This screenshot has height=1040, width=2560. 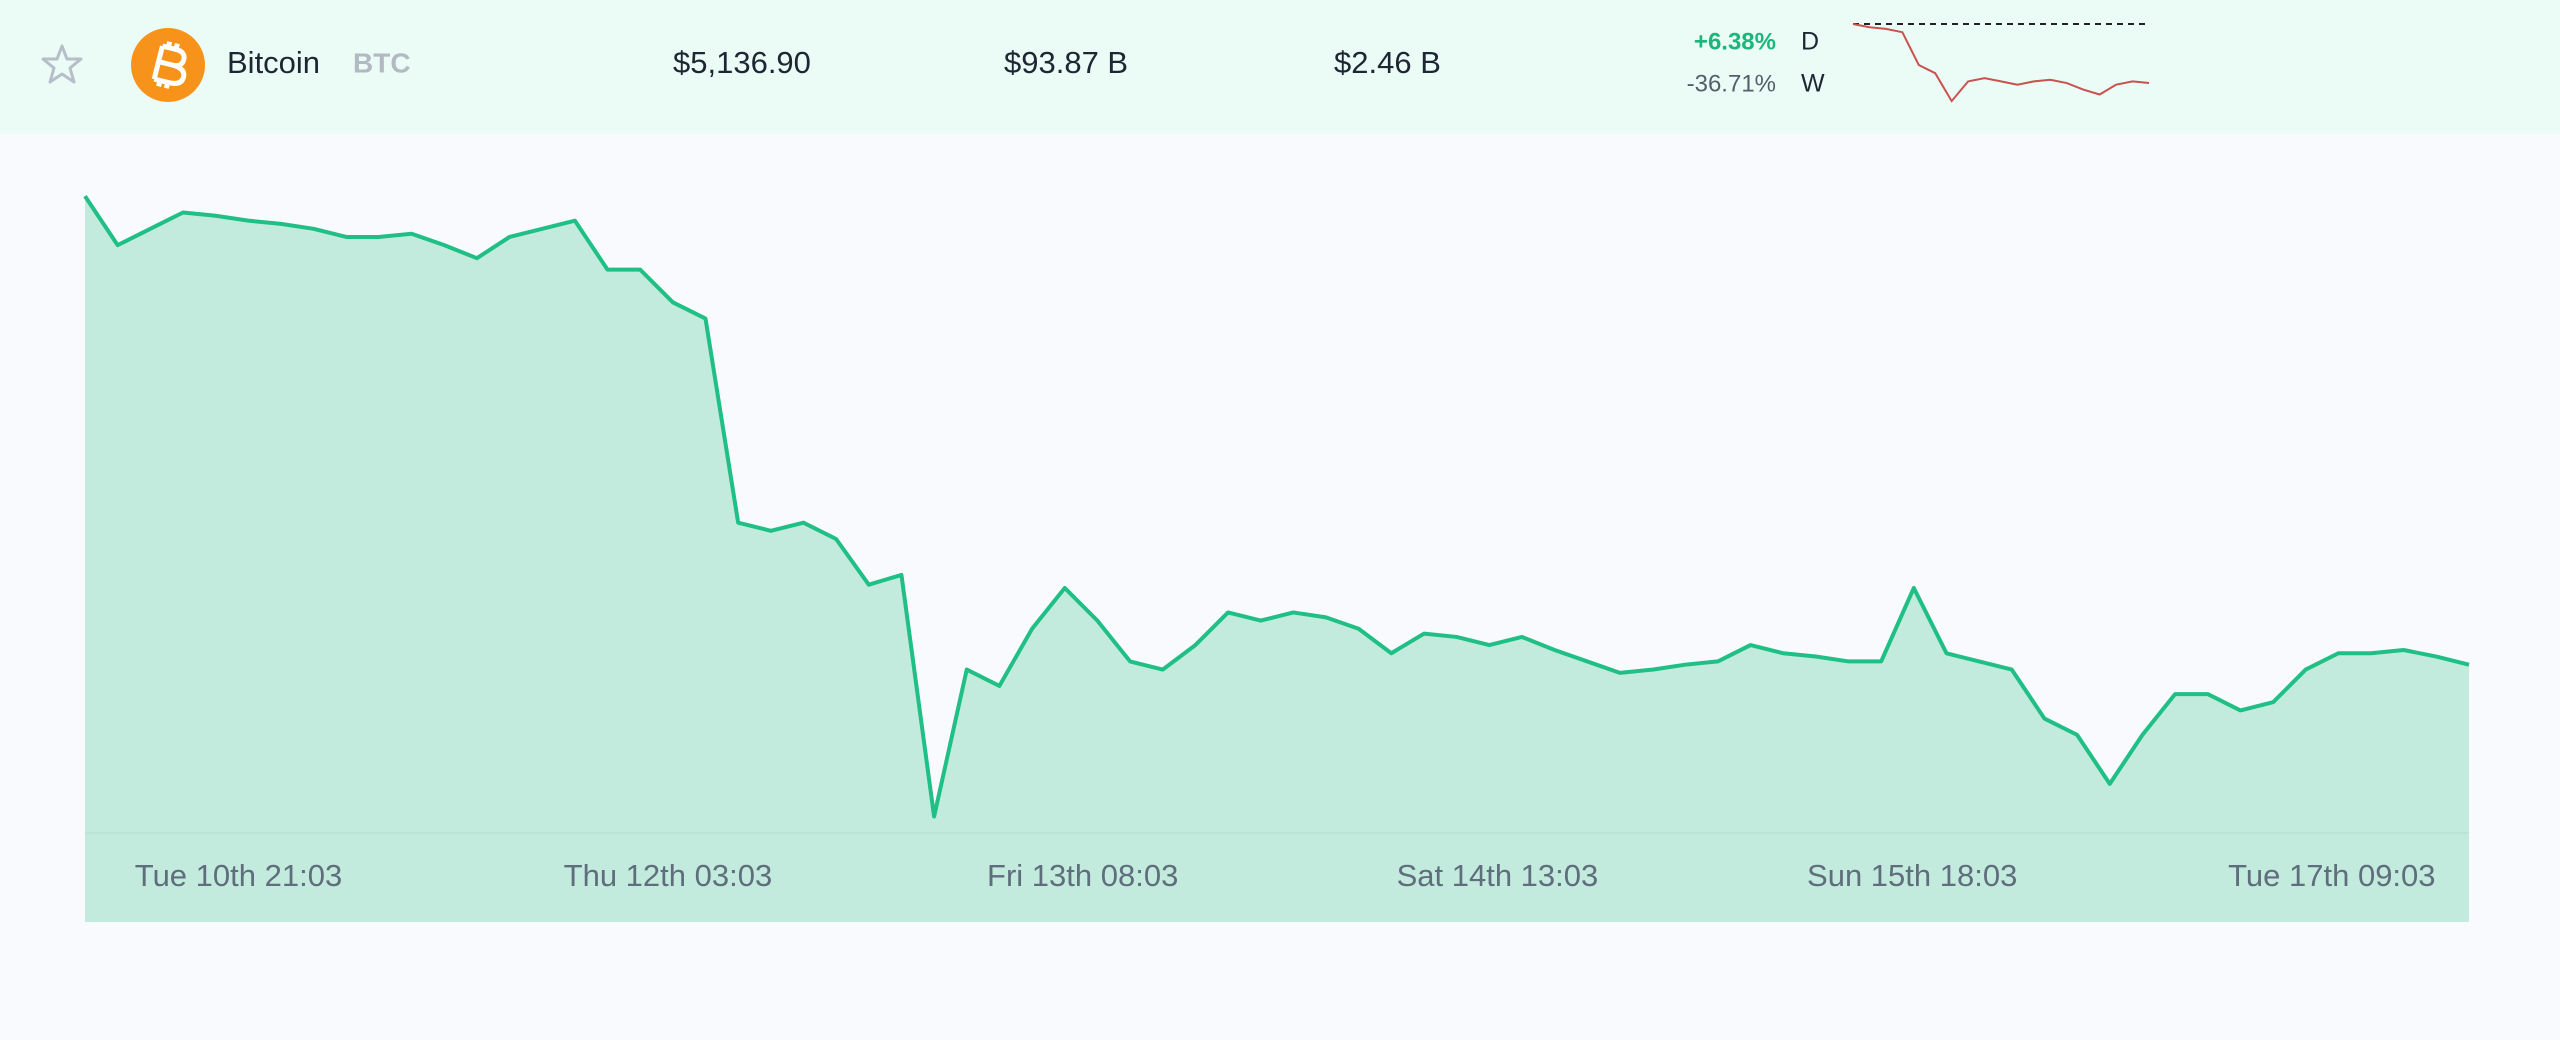 What do you see at coordinates (2331, 875) in the screenshot?
I see `x-tick-label: Tue 17th 09:03` at bounding box center [2331, 875].